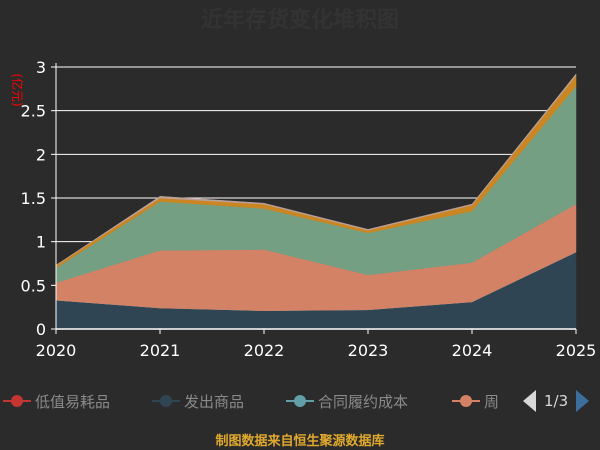 The height and width of the screenshot is (450, 600). I want to click on legend-page-indicator: 1/3, so click(556, 401).